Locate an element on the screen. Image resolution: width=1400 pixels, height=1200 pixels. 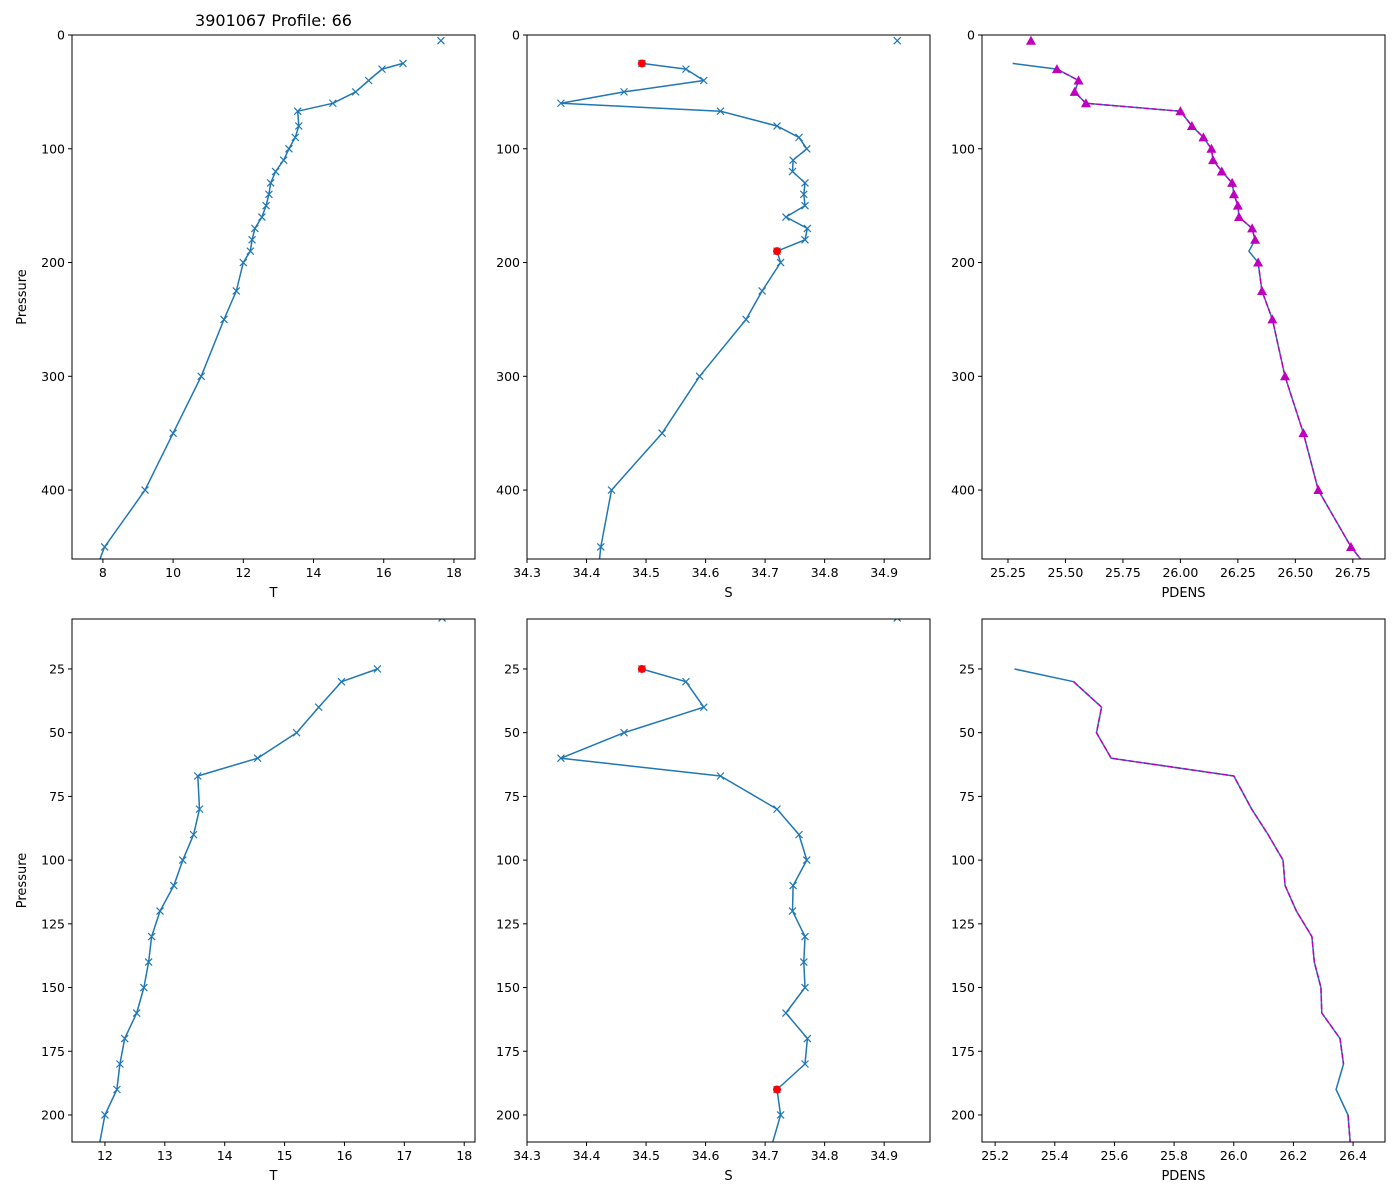
figure-title: 3901067 Profile: 66 is located at coordinates (273, 20).